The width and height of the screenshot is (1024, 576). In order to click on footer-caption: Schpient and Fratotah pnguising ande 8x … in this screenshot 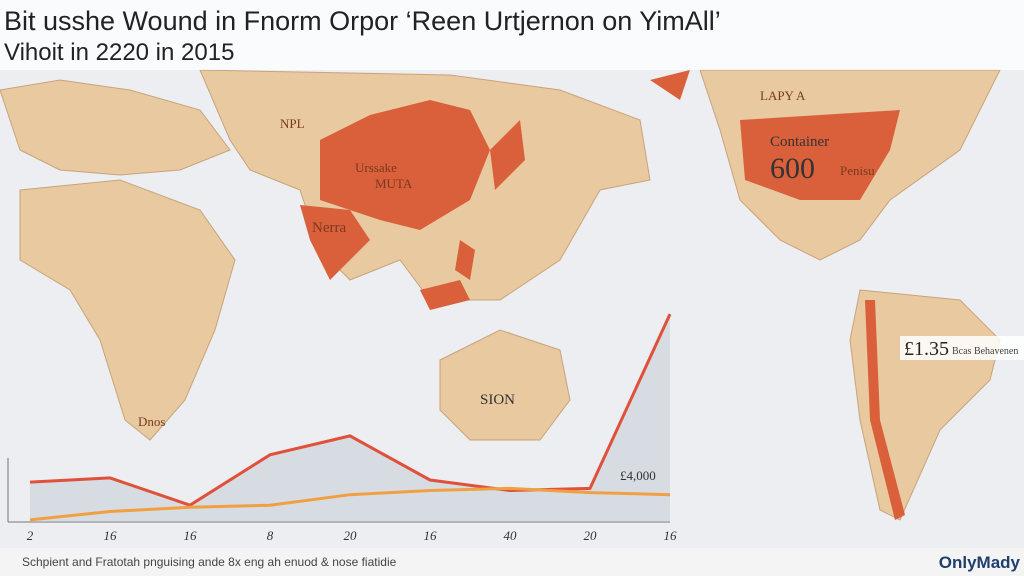, I will do `click(209, 562)`.